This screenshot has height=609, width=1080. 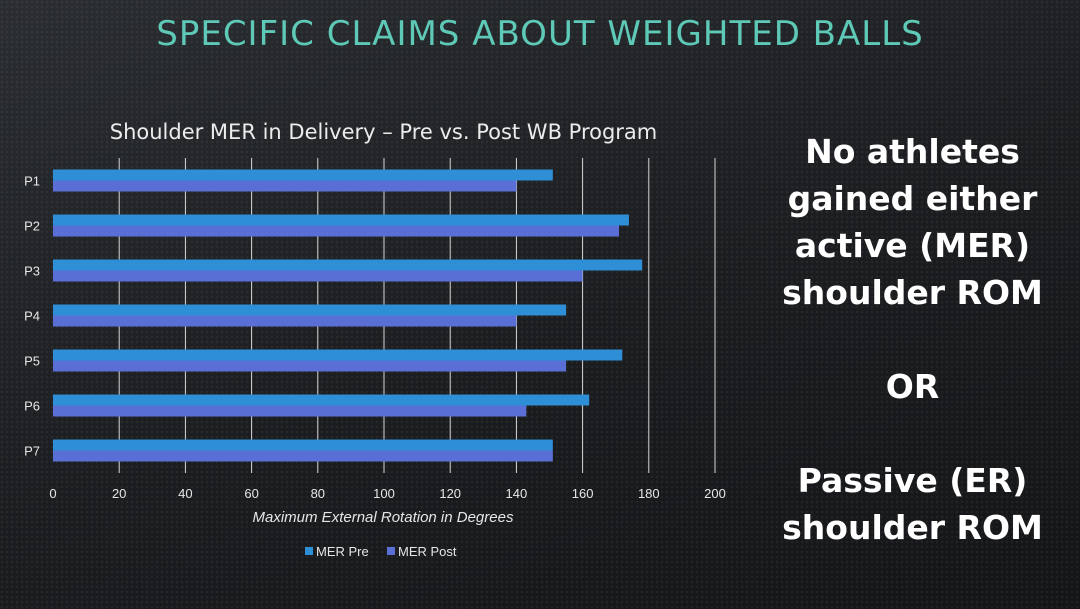 I want to click on x-tick-label: 200, so click(x=715, y=493).